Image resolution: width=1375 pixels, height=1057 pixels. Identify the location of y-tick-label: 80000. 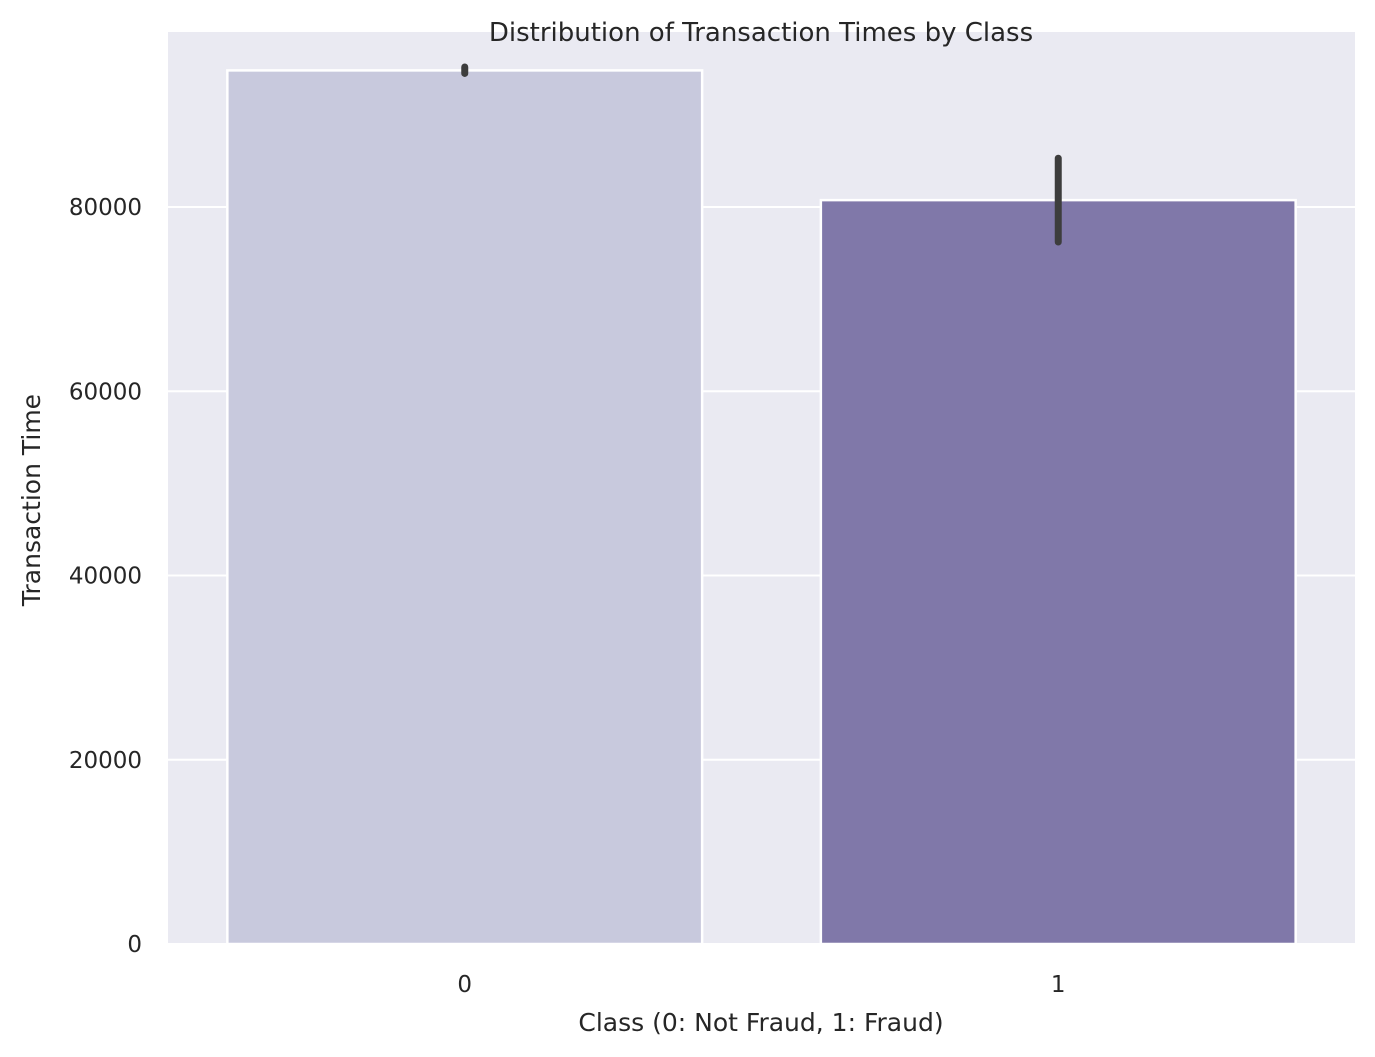
(105, 208).